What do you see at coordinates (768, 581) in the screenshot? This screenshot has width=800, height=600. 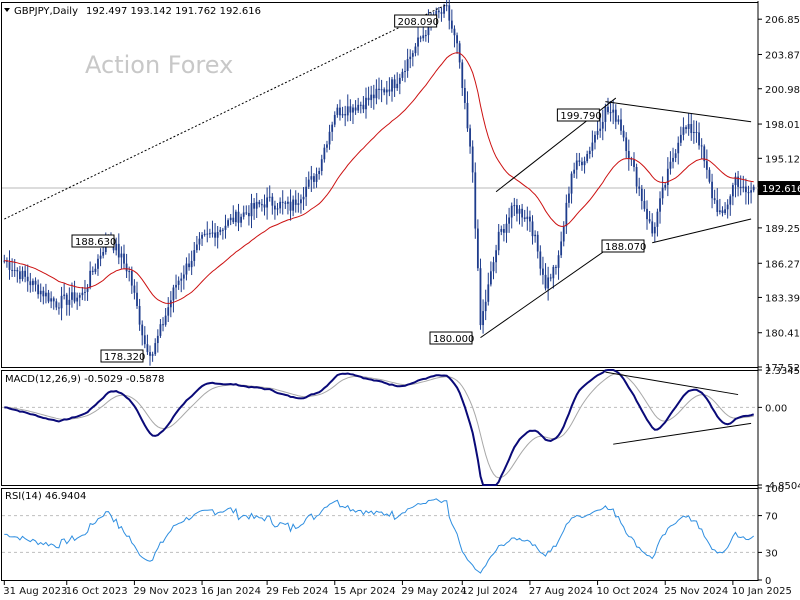 I see `rsi-tick-label: 0` at bounding box center [768, 581].